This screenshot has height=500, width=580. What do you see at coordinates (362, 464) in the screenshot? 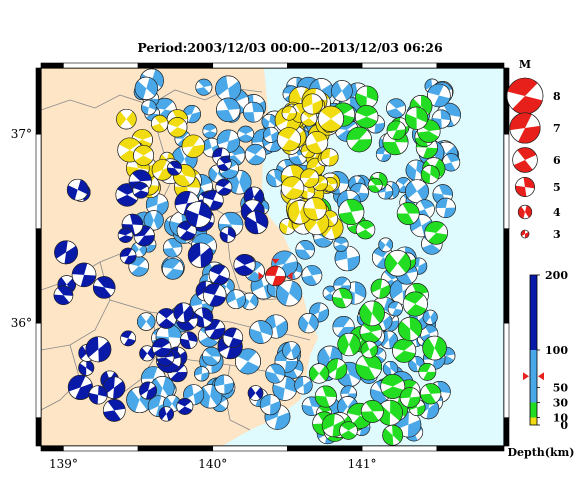
I see `lon-tick-label: 141°` at bounding box center [362, 464].